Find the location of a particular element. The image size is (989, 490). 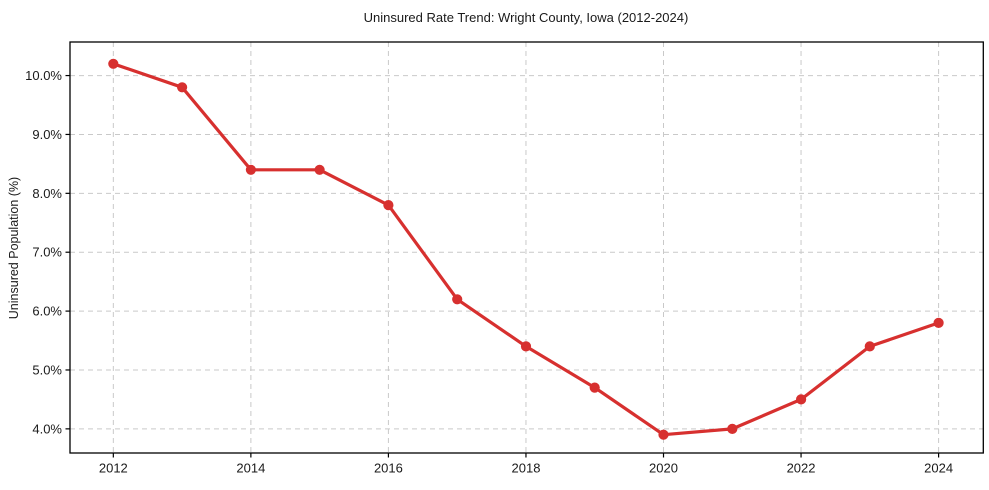

y-tick-label: 8.0% is located at coordinates (47, 193).